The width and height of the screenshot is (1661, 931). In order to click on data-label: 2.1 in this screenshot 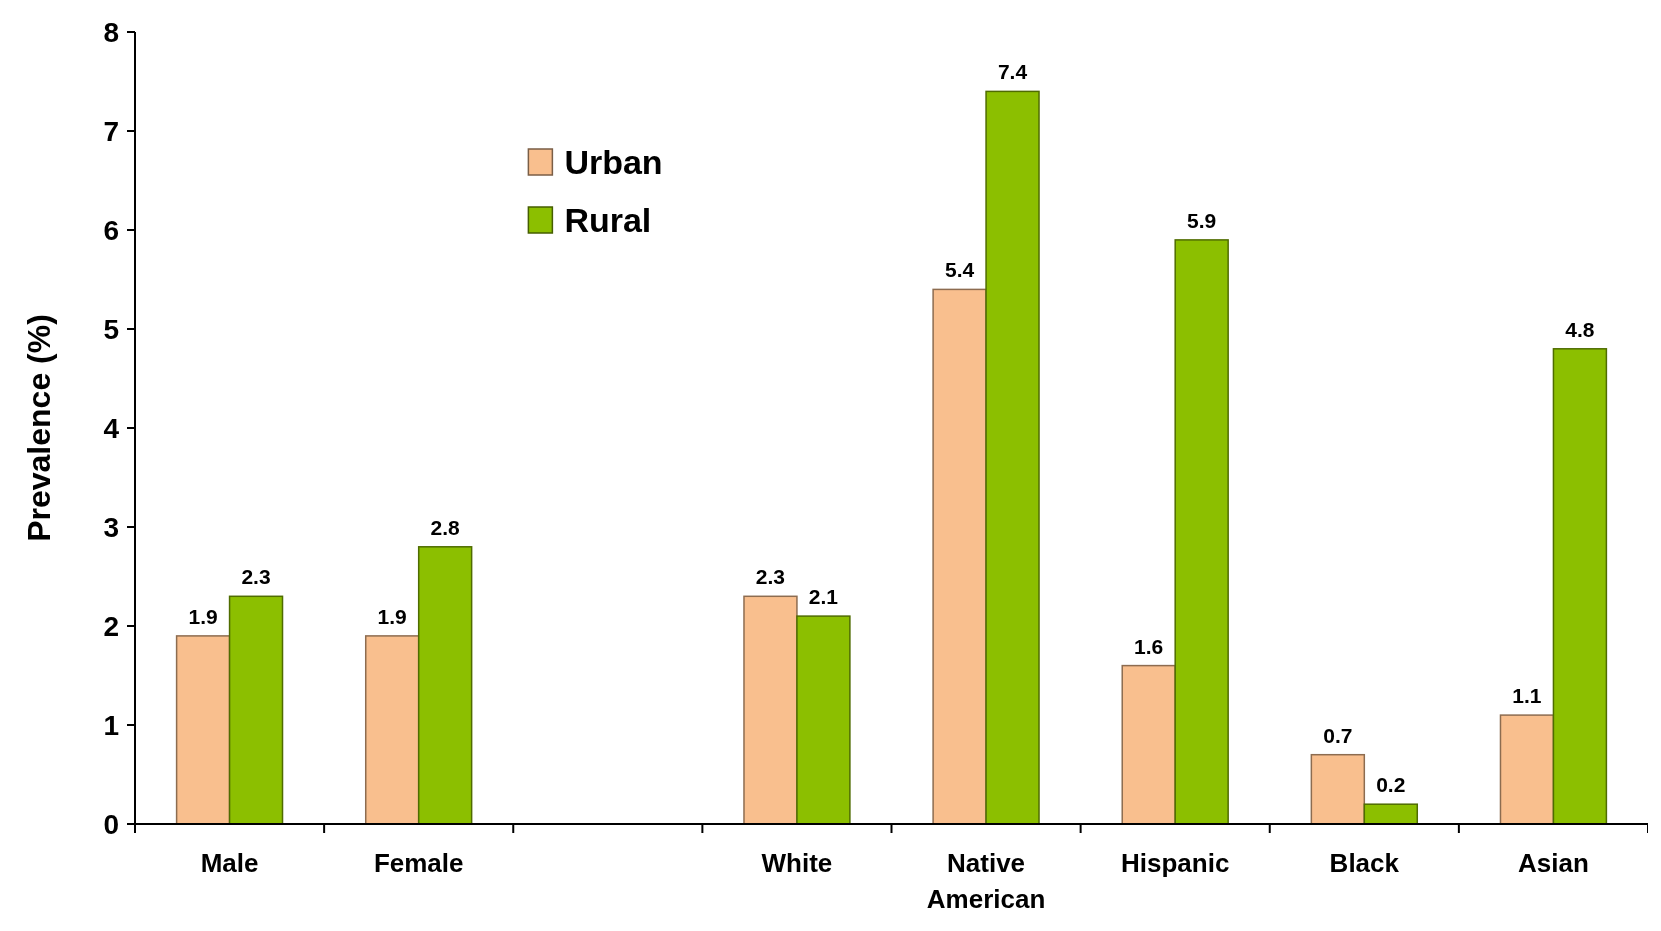, I will do `click(823, 597)`.